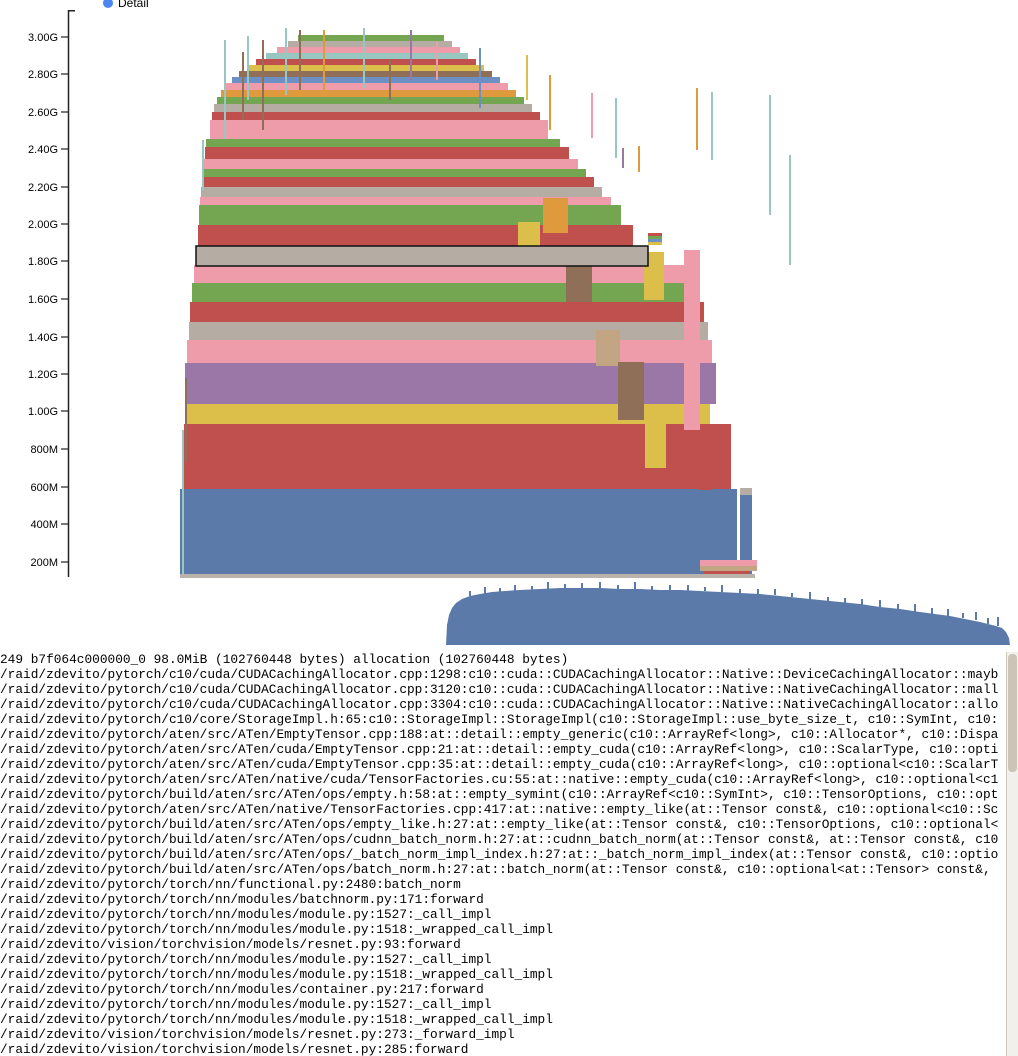 This screenshot has width=1018, height=1056. Describe the element at coordinates (1012, 854) in the screenshot. I see `detail-panel-scrollbar` at that location.